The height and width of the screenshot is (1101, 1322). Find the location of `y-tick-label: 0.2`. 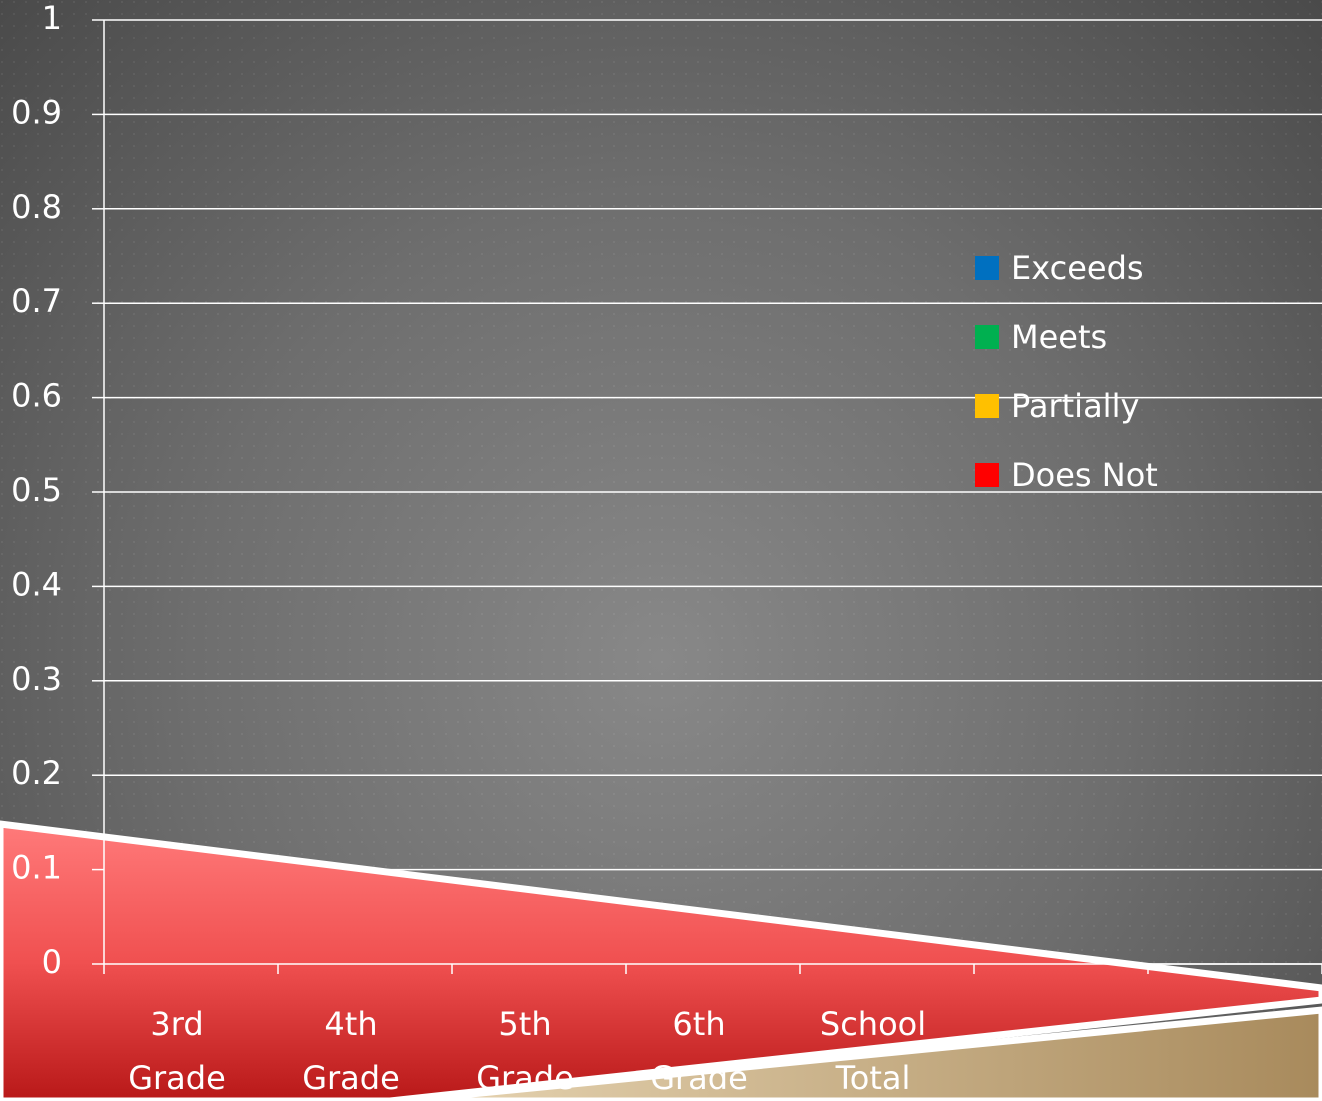

y-tick-label: 0.2 is located at coordinates (36, 773).